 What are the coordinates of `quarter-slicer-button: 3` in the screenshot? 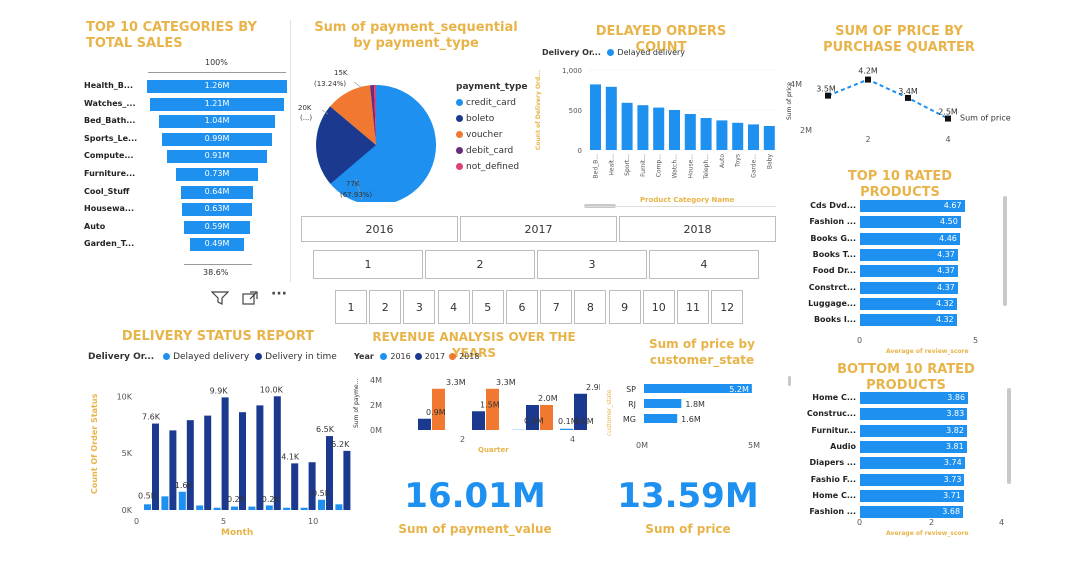 It's located at (592, 264).